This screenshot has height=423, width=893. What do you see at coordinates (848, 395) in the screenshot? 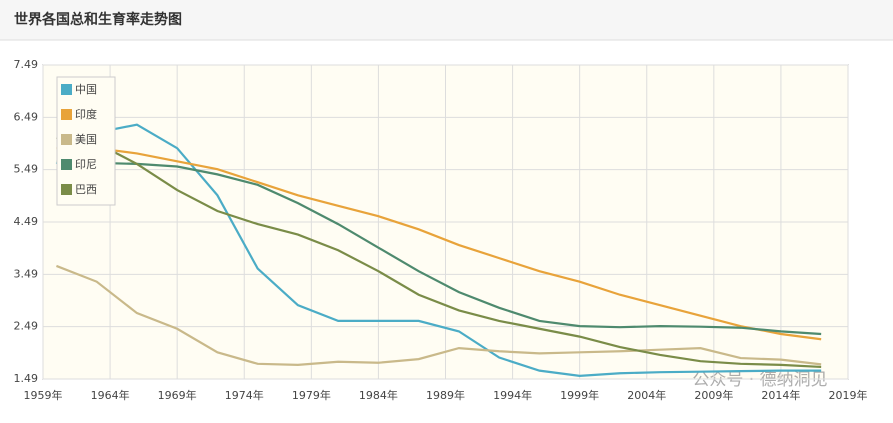
I see `x-tick-label: 2019年` at bounding box center [848, 395].